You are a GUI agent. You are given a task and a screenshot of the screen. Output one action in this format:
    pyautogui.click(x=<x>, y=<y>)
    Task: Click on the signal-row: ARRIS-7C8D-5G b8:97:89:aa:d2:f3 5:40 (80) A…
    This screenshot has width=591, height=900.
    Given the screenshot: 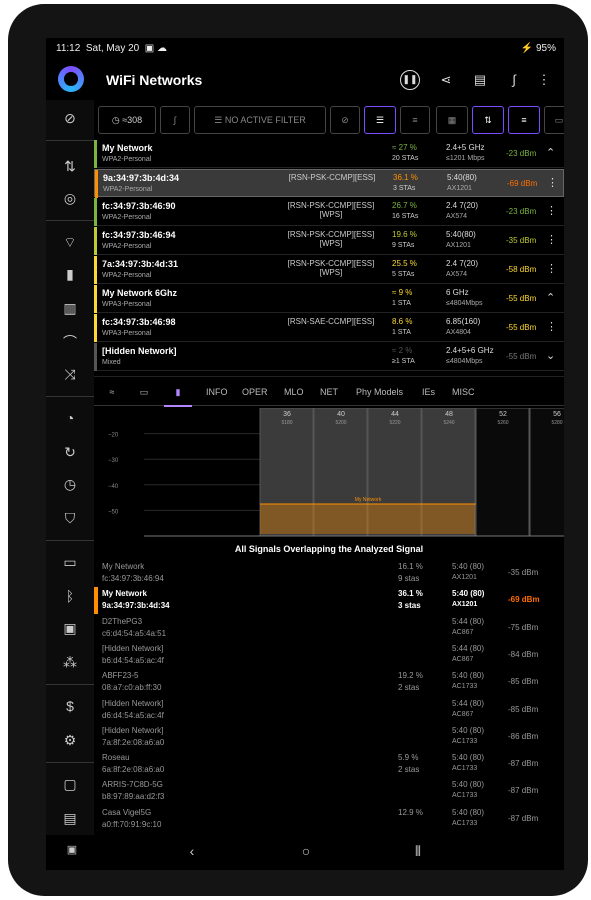 What is the action you would take?
    pyautogui.click(x=329, y=791)
    